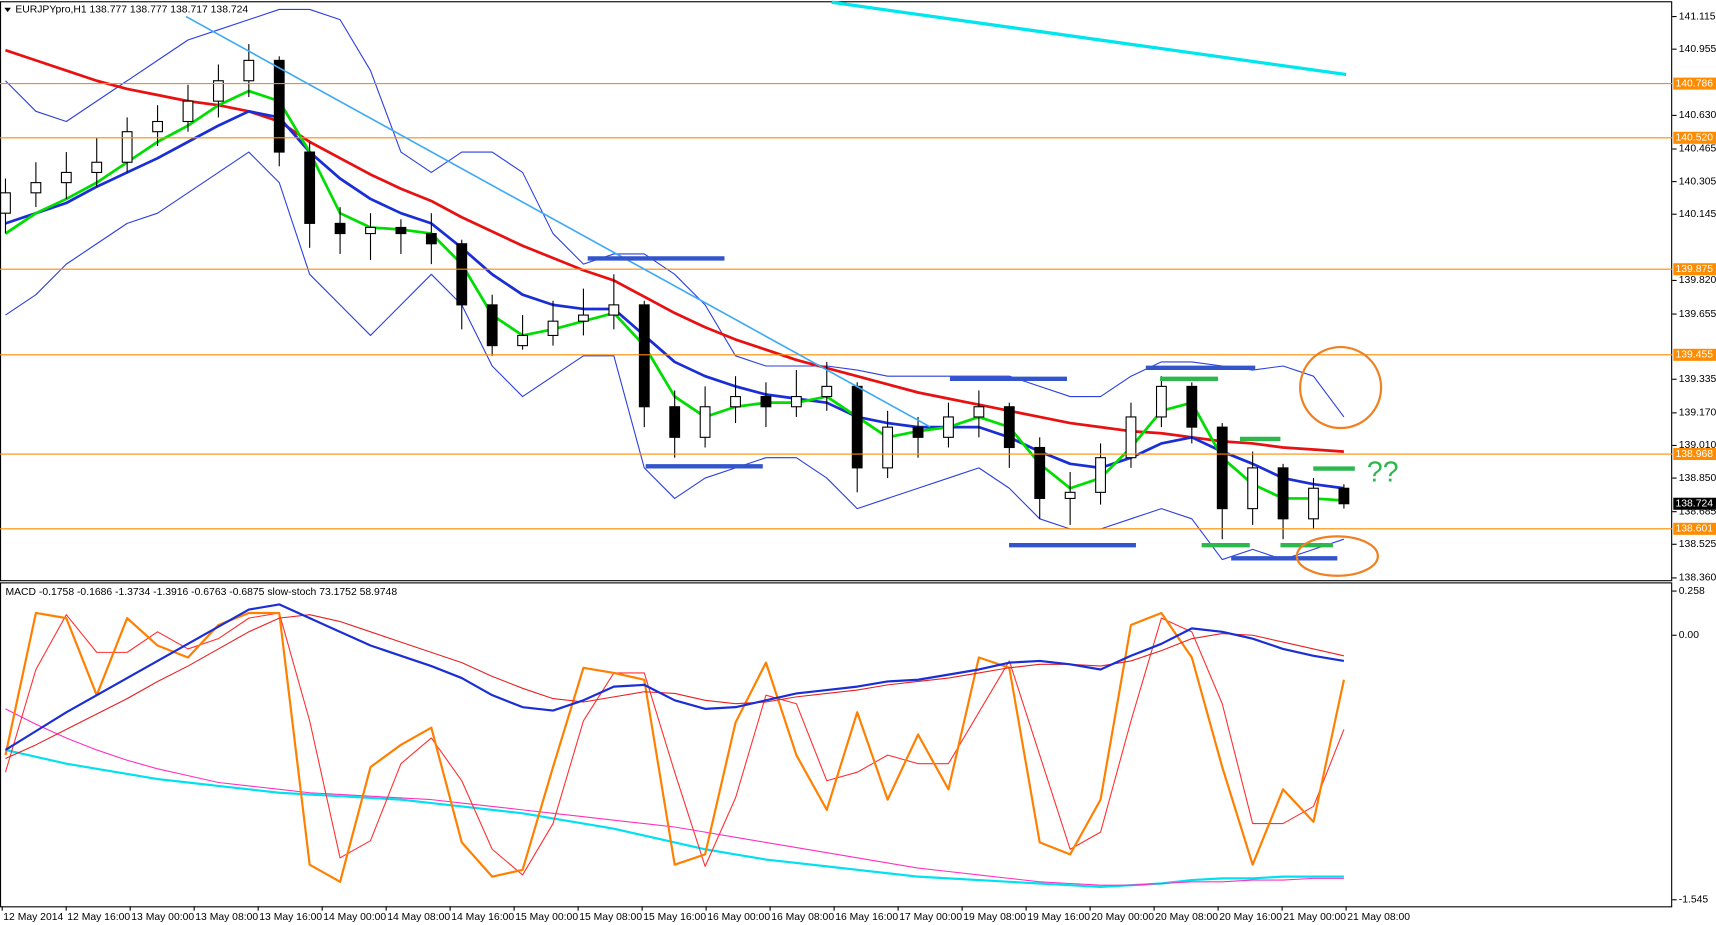 The image size is (1716, 925). Describe the element at coordinates (1697, 478) in the screenshot. I see `y-tick-label: 138.850` at that location.